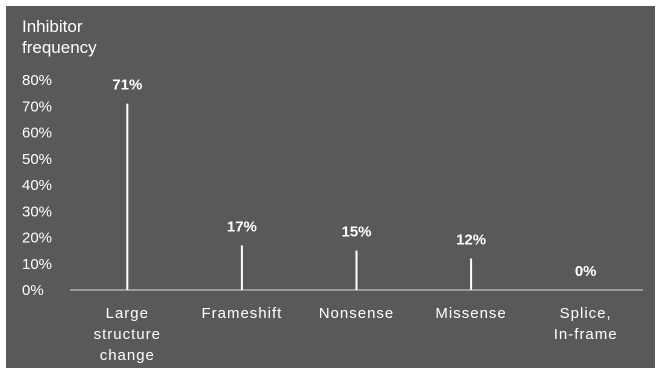  What do you see at coordinates (127, 334) in the screenshot?
I see `x-tick-label: structure` at bounding box center [127, 334].